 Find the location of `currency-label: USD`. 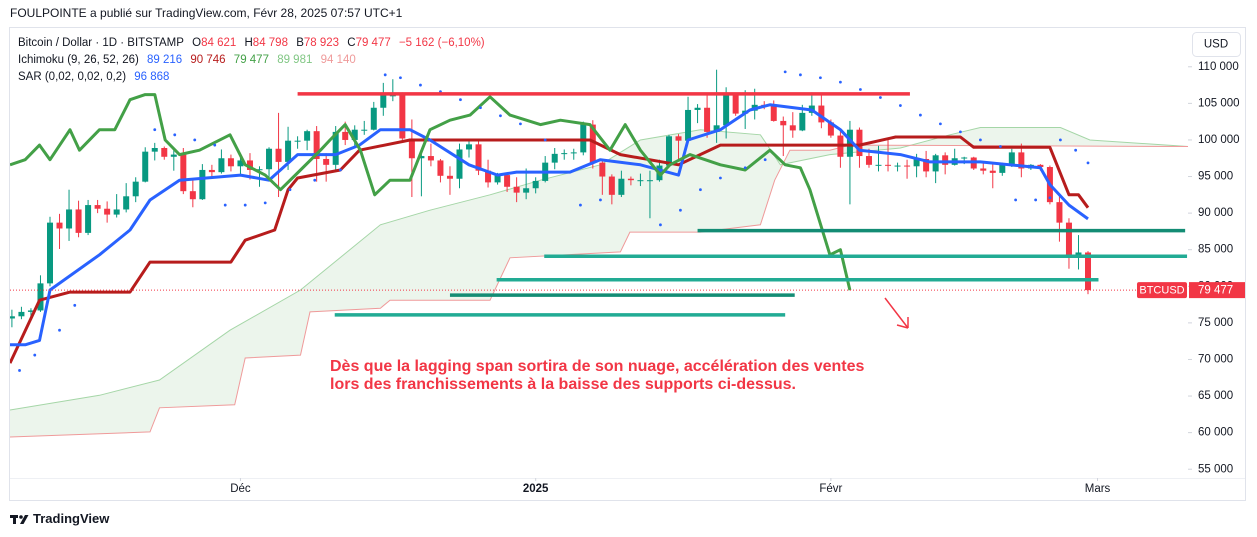

currency-label: USD is located at coordinates (1216, 45).